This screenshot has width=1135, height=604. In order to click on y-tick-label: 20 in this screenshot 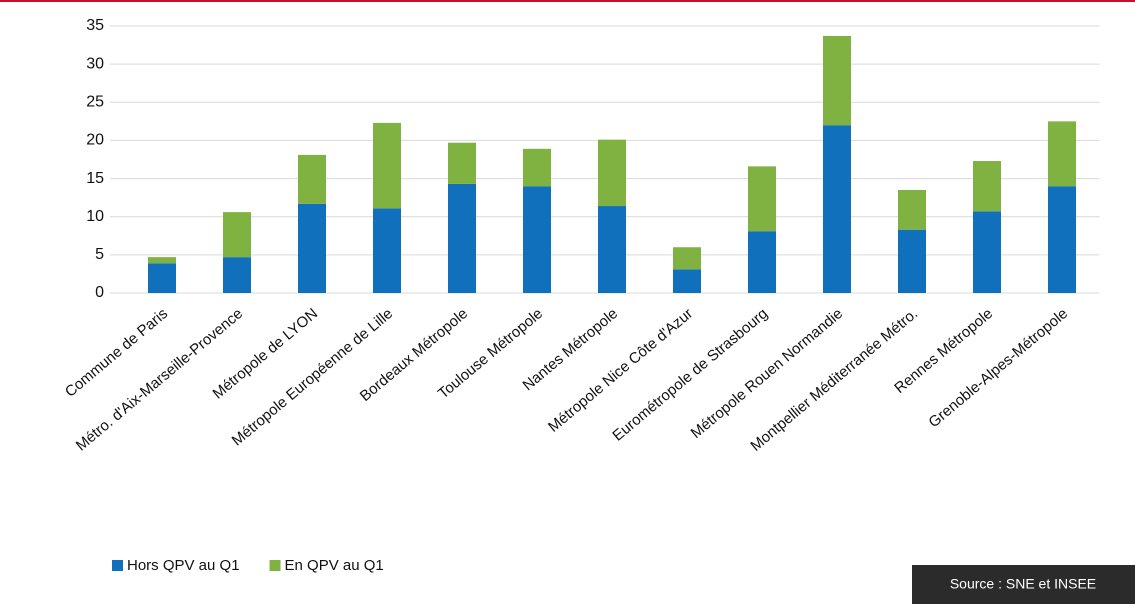, I will do `click(95, 140)`.